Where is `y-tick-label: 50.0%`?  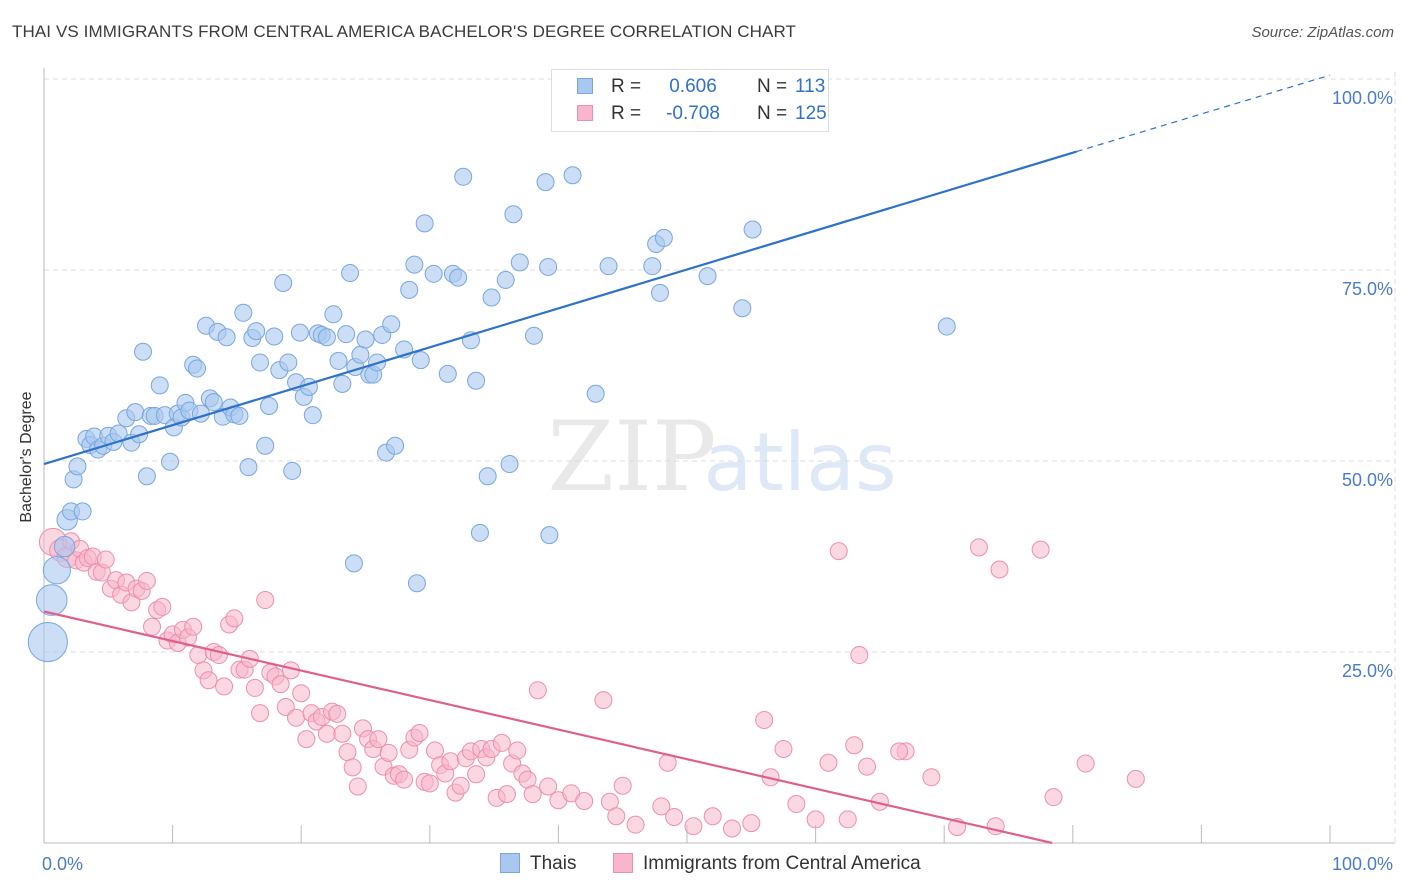
y-tick-label: 50.0% is located at coordinates (1367, 480).